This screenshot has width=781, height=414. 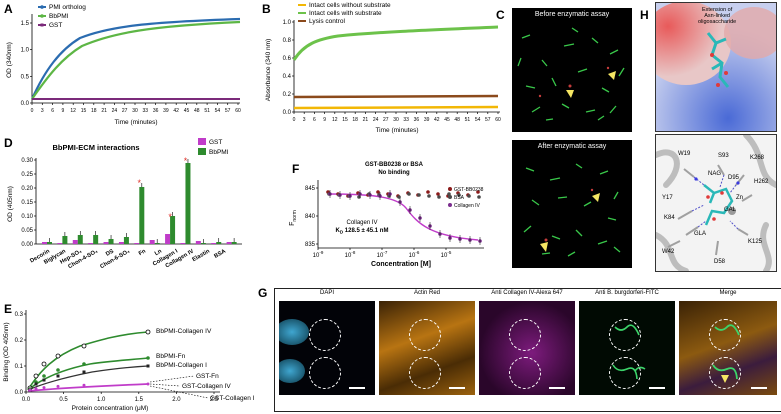 I want to click on y-tick-label: 840, so click(x=310, y=217).